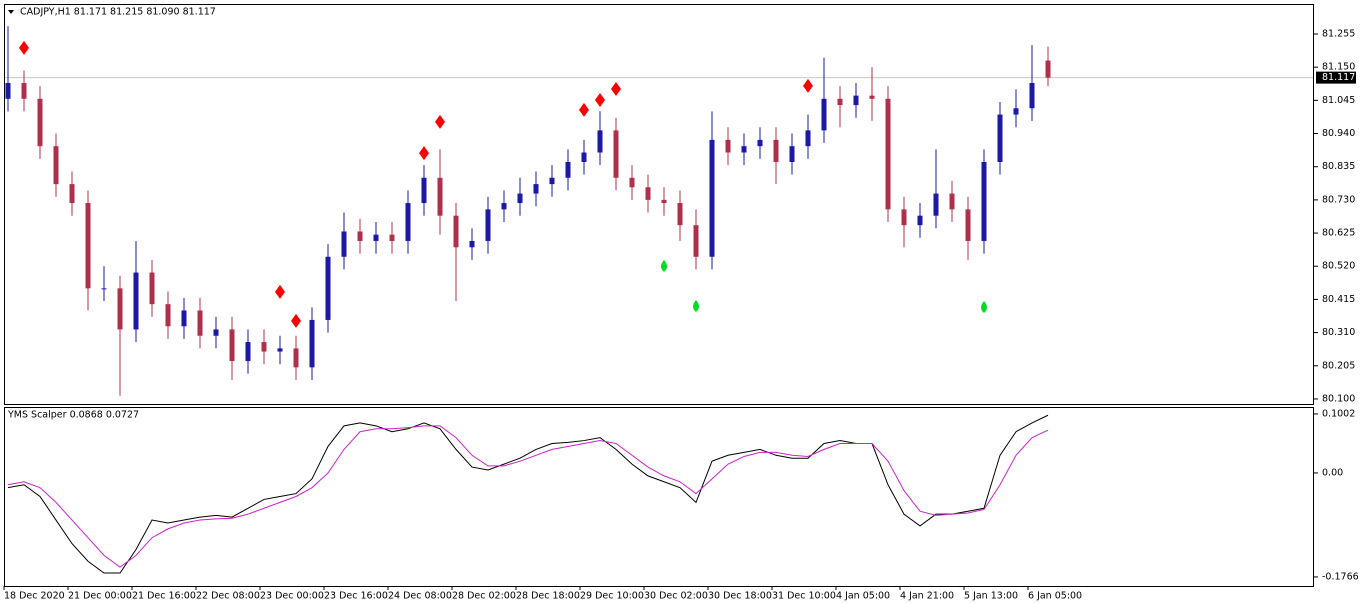  I want to click on x-tick-label: 24 Dec 08:00, so click(420, 596).